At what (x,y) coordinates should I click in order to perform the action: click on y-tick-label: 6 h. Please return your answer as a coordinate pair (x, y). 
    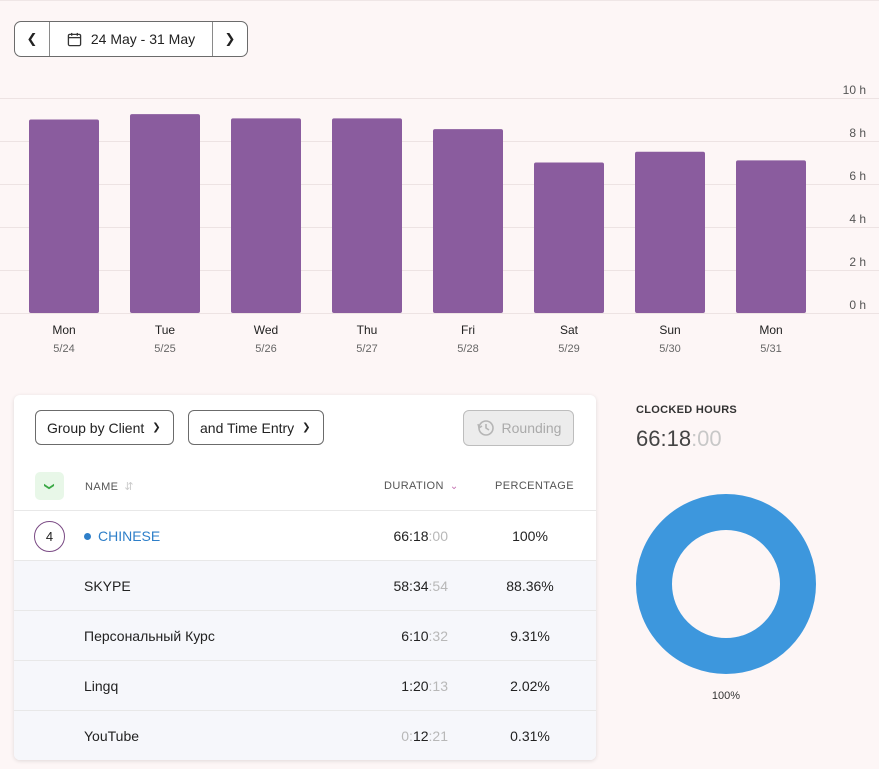
    Looking at the image, I should click on (857, 176).